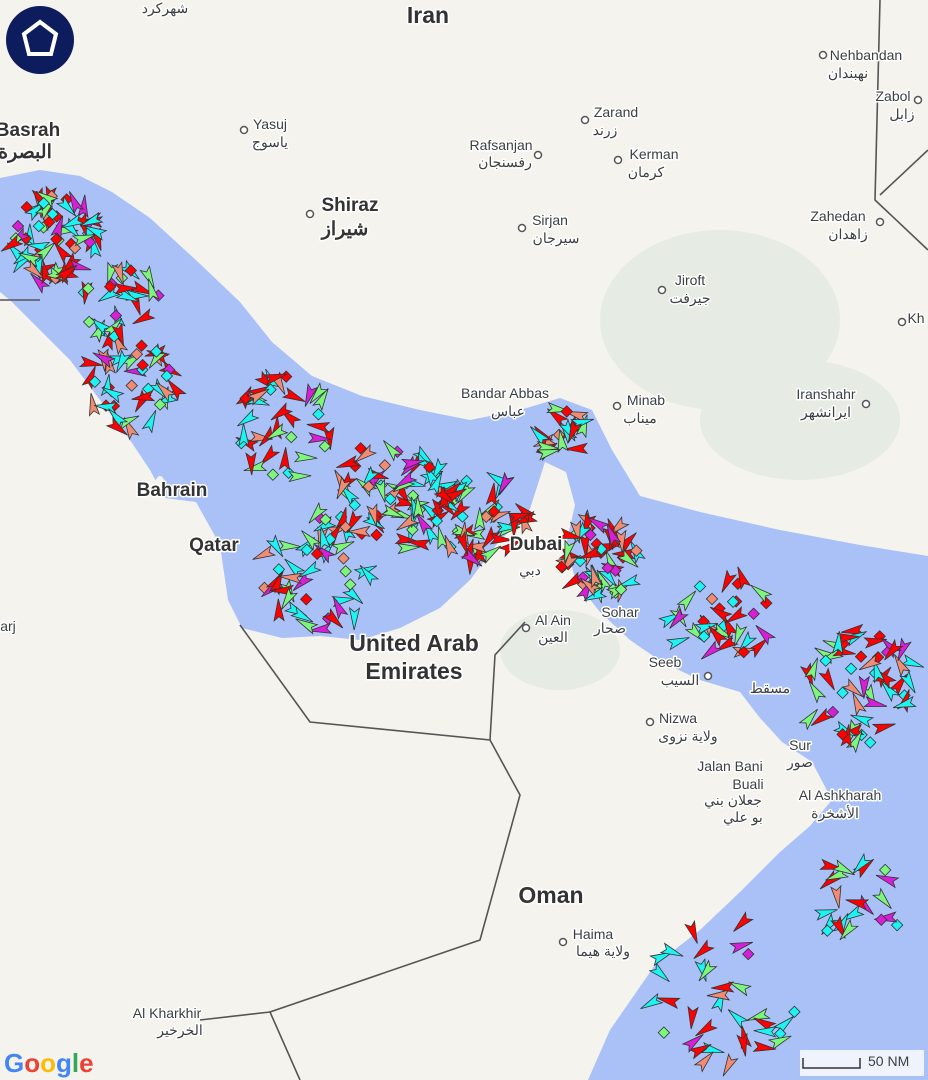 The width and height of the screenshot is (928, 1080). What do you see at coordinates (40, 40) in the screenshot?
I see `logo` at bounding box center [40, 40].